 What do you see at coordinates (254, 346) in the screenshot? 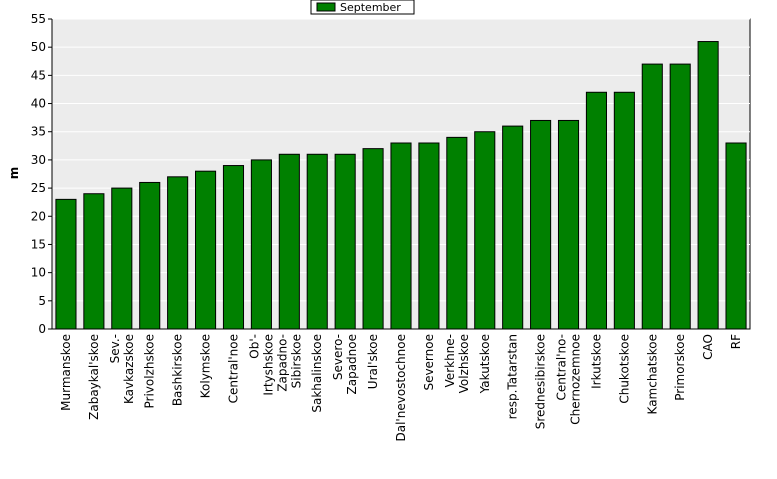
I see `x-tick-label: Ob'-` at bounding box center [254, 346].